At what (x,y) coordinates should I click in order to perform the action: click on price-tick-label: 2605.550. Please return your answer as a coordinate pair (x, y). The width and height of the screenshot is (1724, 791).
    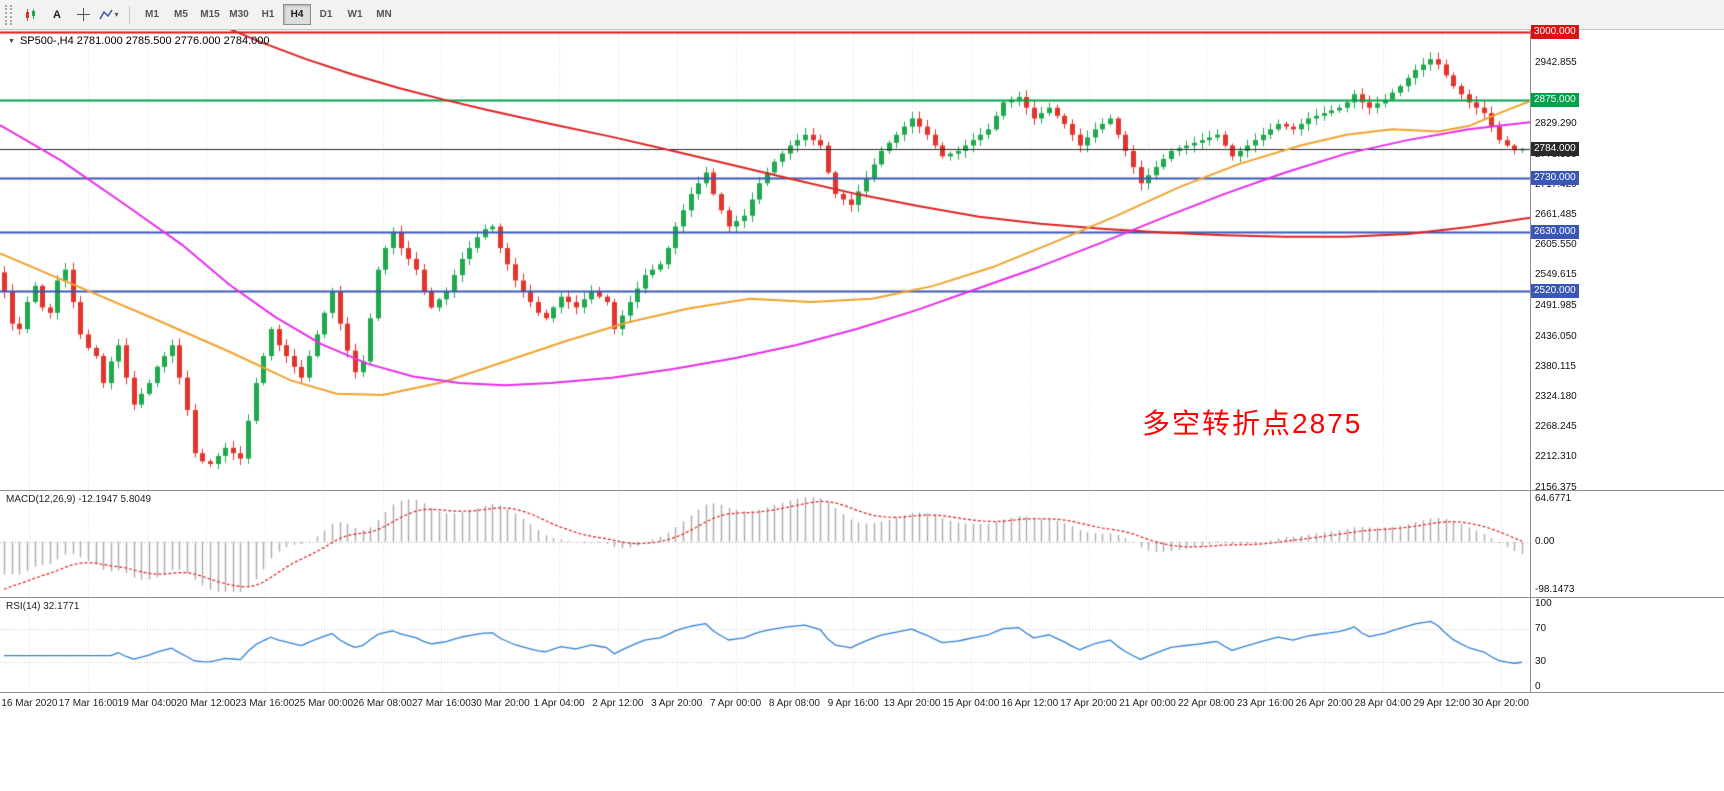
    Looking at the image, I should click on (1556, 245).